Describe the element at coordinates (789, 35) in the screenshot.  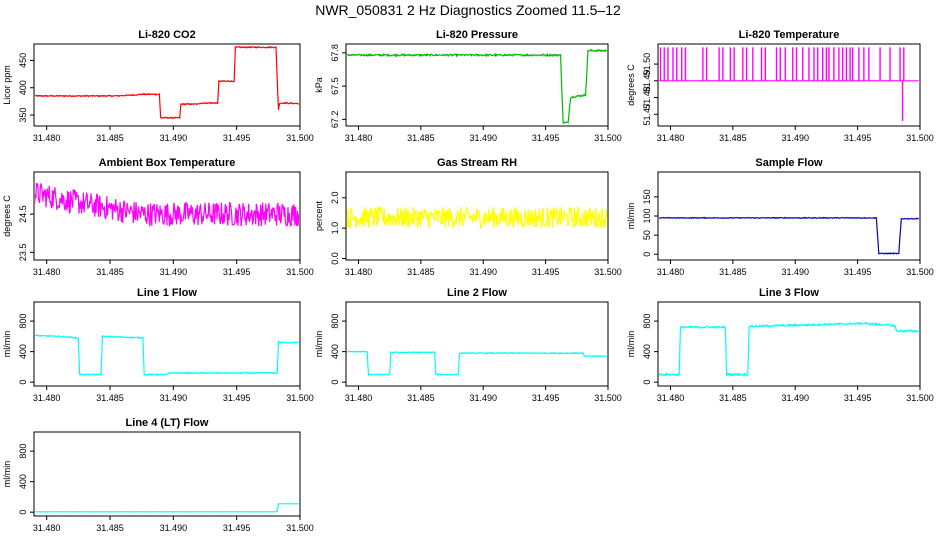
I see `chart-title: Li‑820 Temperature` at that location.